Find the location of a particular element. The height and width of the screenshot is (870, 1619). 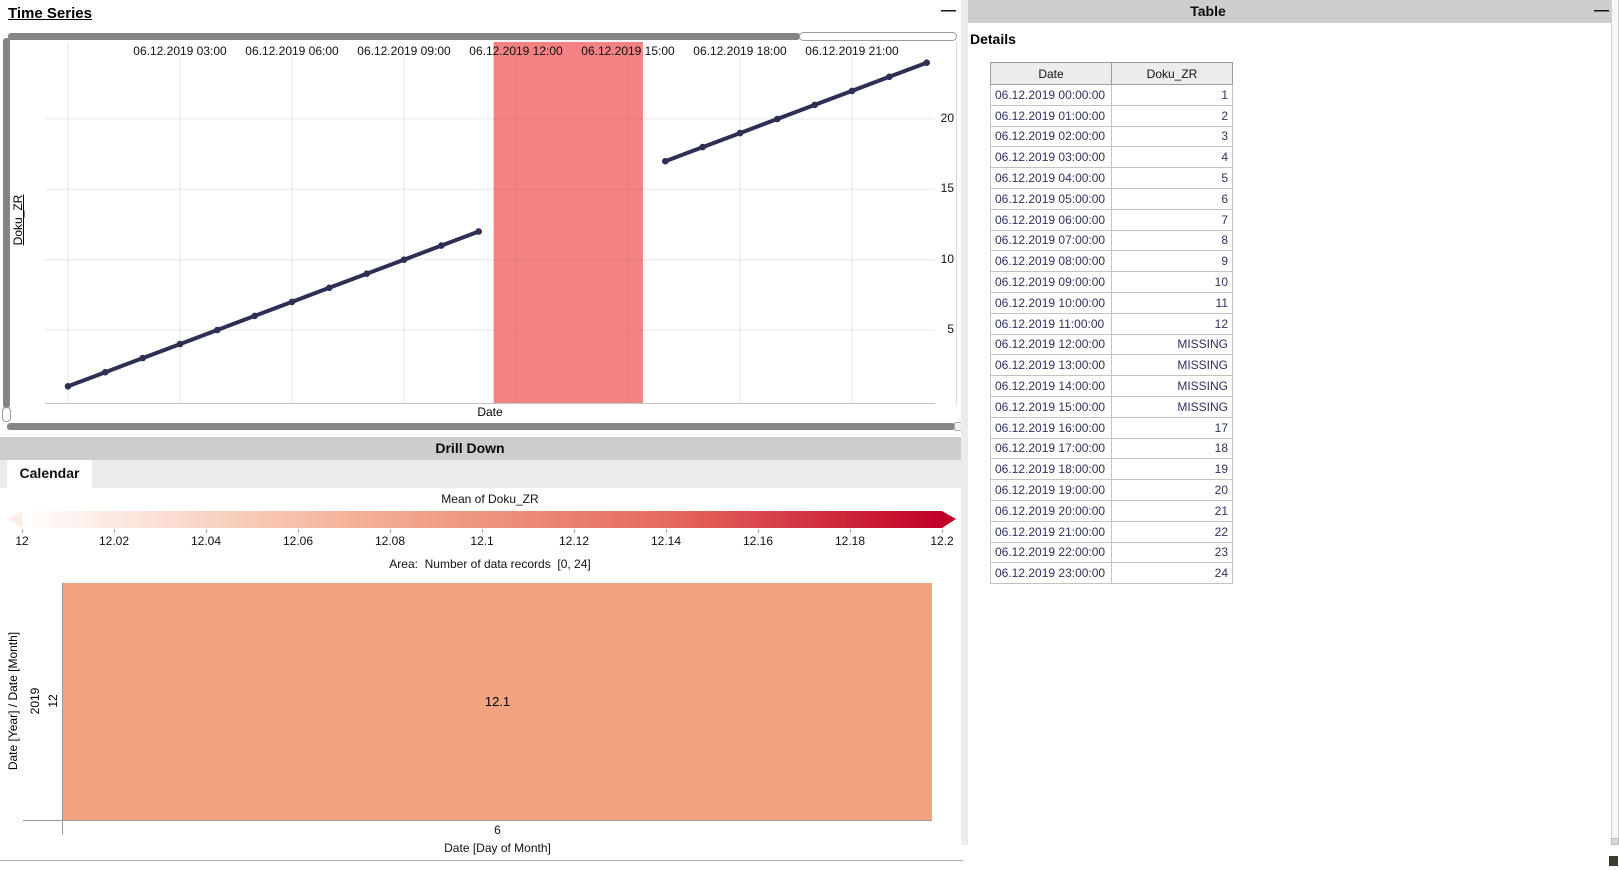

table-row: 06.12.2019 08:00:00 9 is located at coordinates (1111, 261).